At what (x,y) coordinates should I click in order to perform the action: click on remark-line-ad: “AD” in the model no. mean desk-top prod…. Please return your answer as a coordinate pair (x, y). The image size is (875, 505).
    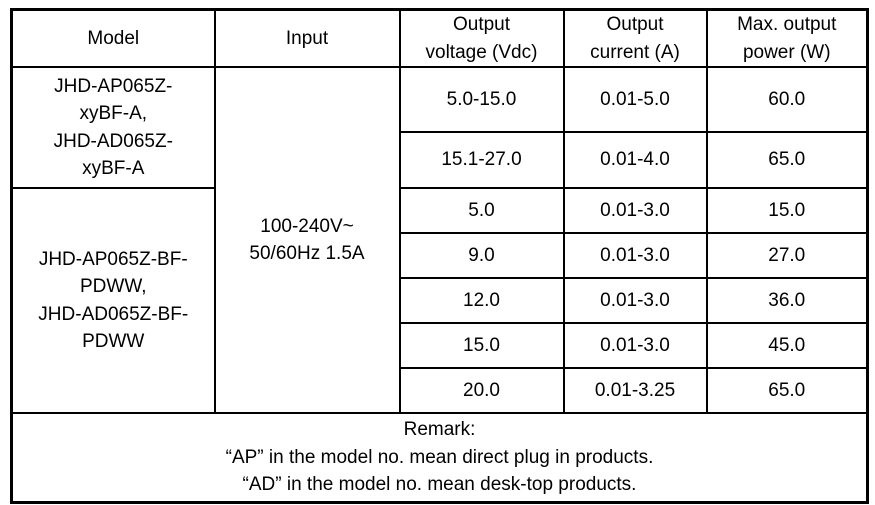
    Looking at the image, I should click on (439, 485).